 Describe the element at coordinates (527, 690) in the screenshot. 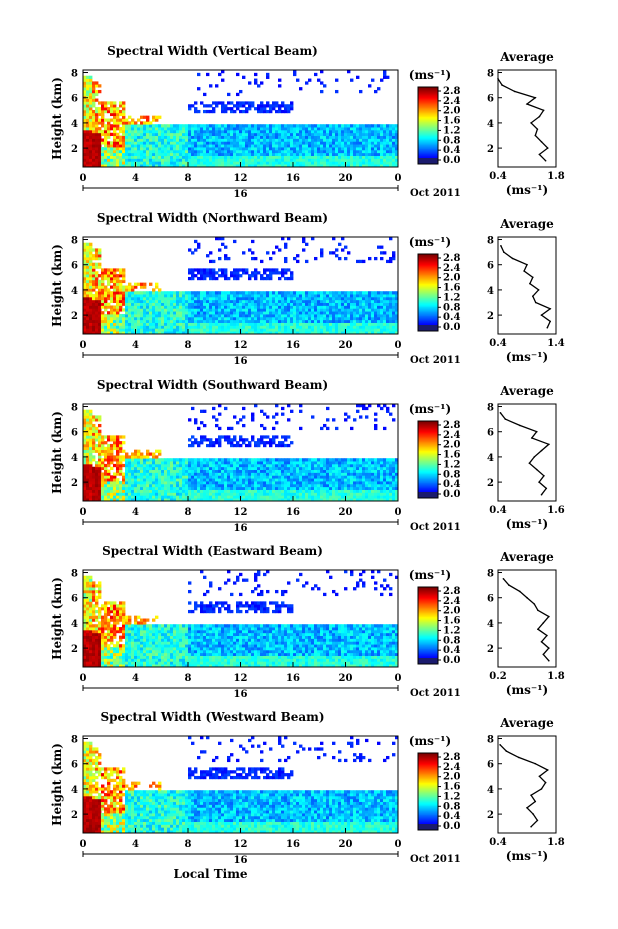

I see `average-x-label: (ms⁻¹)` at that location.